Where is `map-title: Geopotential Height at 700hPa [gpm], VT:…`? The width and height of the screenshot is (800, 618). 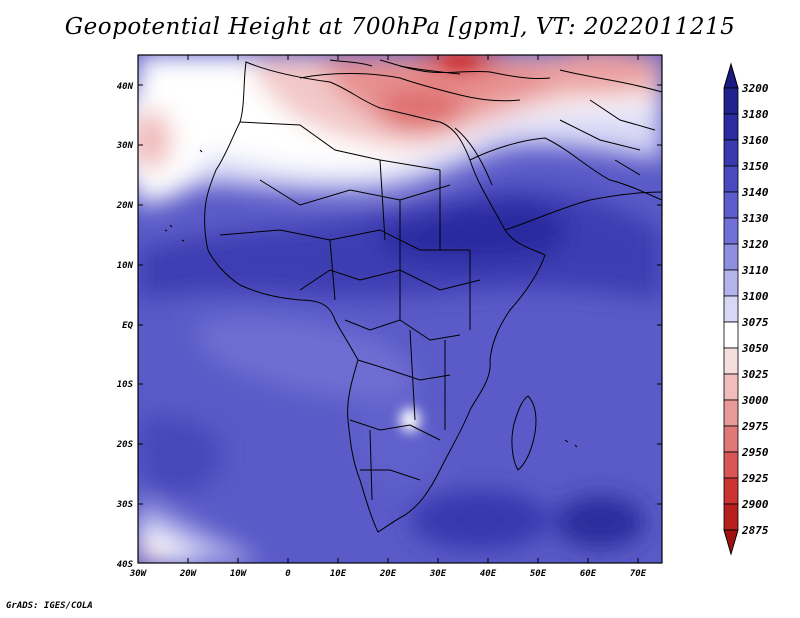 map-title: Geopotential Height at 700hPa [gpm], VT:… is located at coordinates (400, 27).